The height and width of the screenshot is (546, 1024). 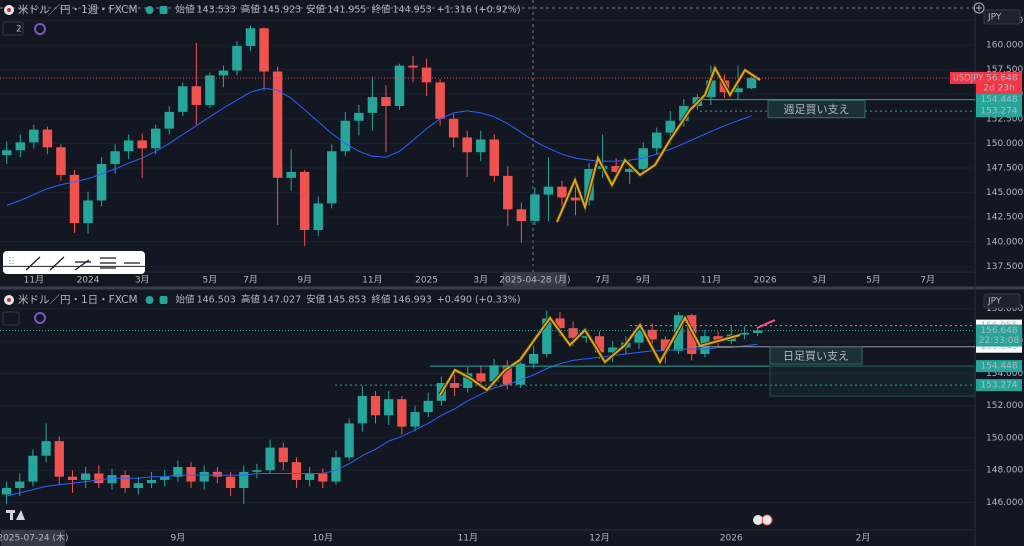 What do you see at coordinates (1004, 374) in the screenshot?
I see `y-tick-label: 154.000` at bounding box center [1004, 374].